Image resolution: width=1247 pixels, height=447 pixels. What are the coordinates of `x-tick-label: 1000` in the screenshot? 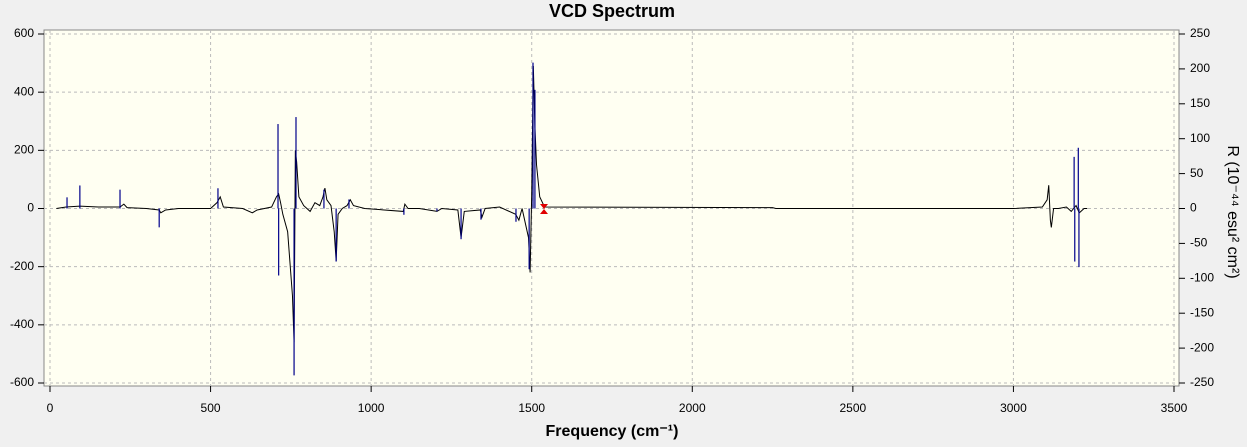 It's located at (371, 408).